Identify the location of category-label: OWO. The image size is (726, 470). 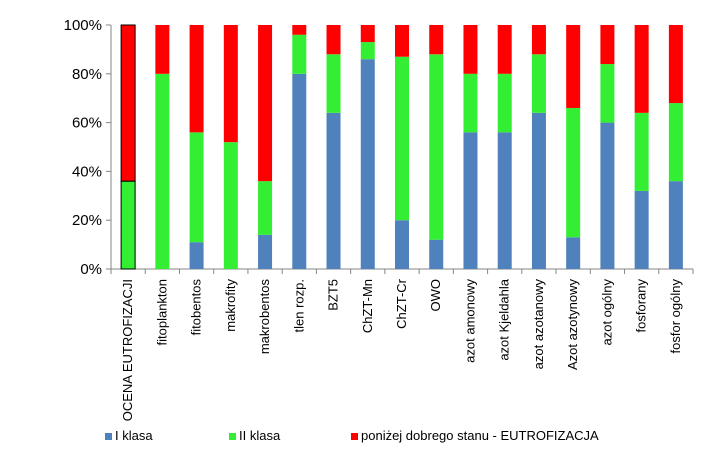
(435, 295).